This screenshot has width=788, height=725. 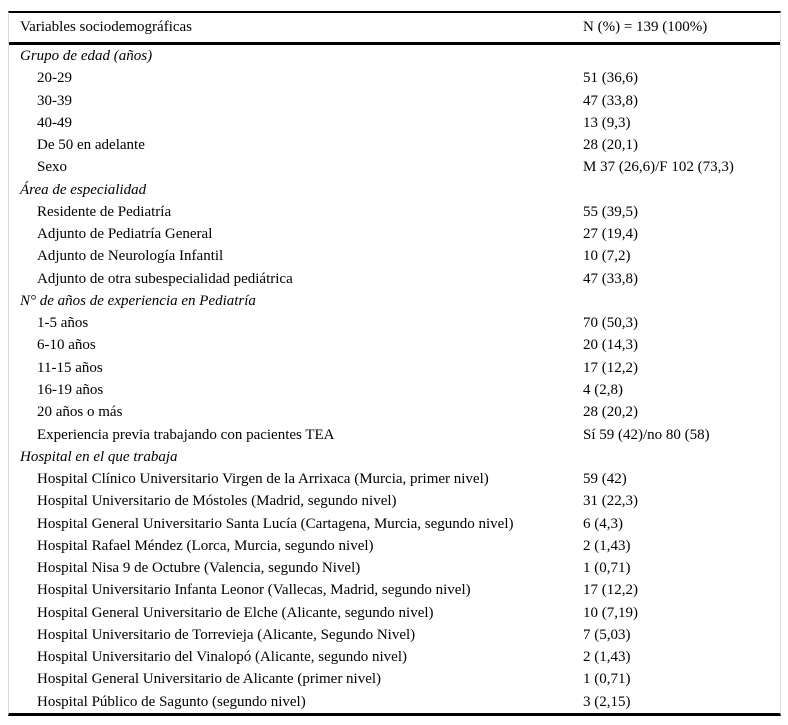 I want to click on row-label: Adjunto de Pediatría General, so click(x=125, y=234).